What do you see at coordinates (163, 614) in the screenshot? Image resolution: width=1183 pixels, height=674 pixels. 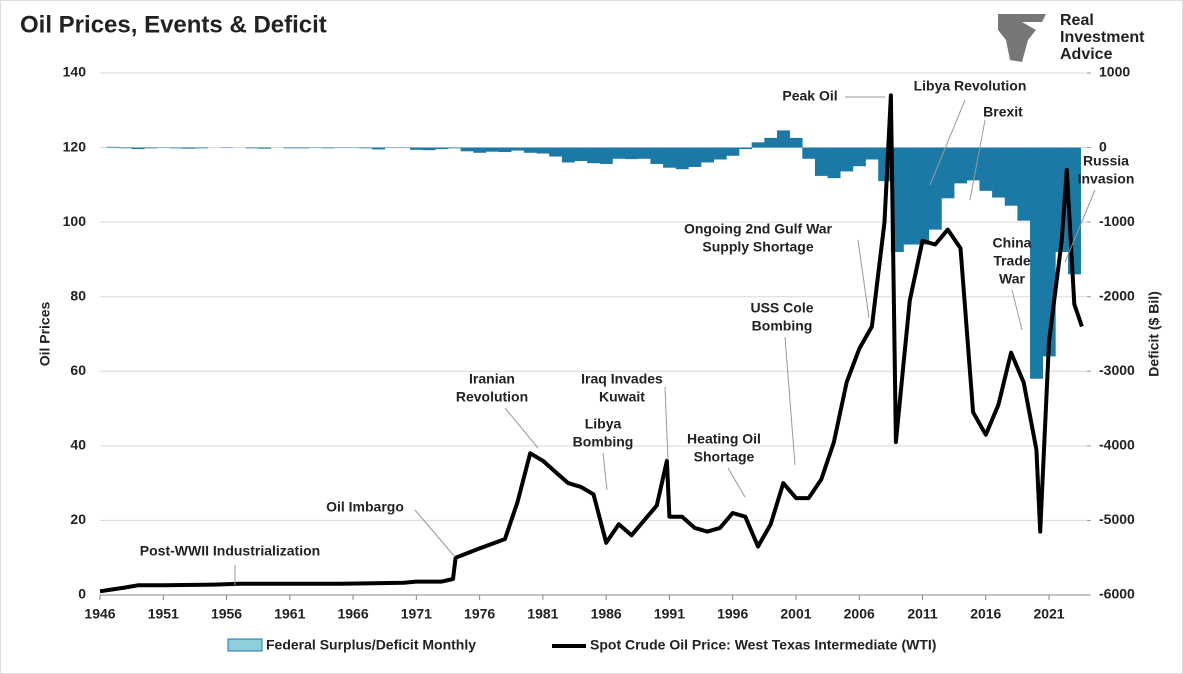 I see `x-tick-label: 1951` at bounding box center [163, 614].